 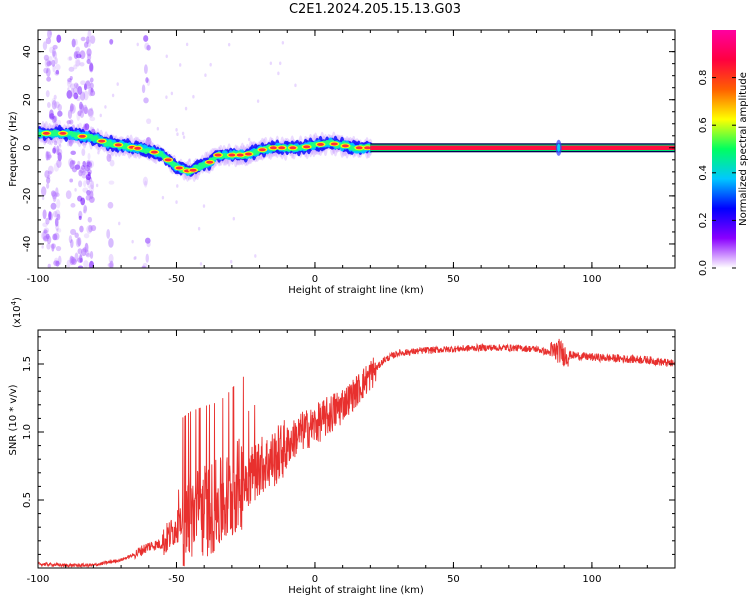 I want to click on spectrogram-y-tick-label: 0, so click(x=27, y=148).